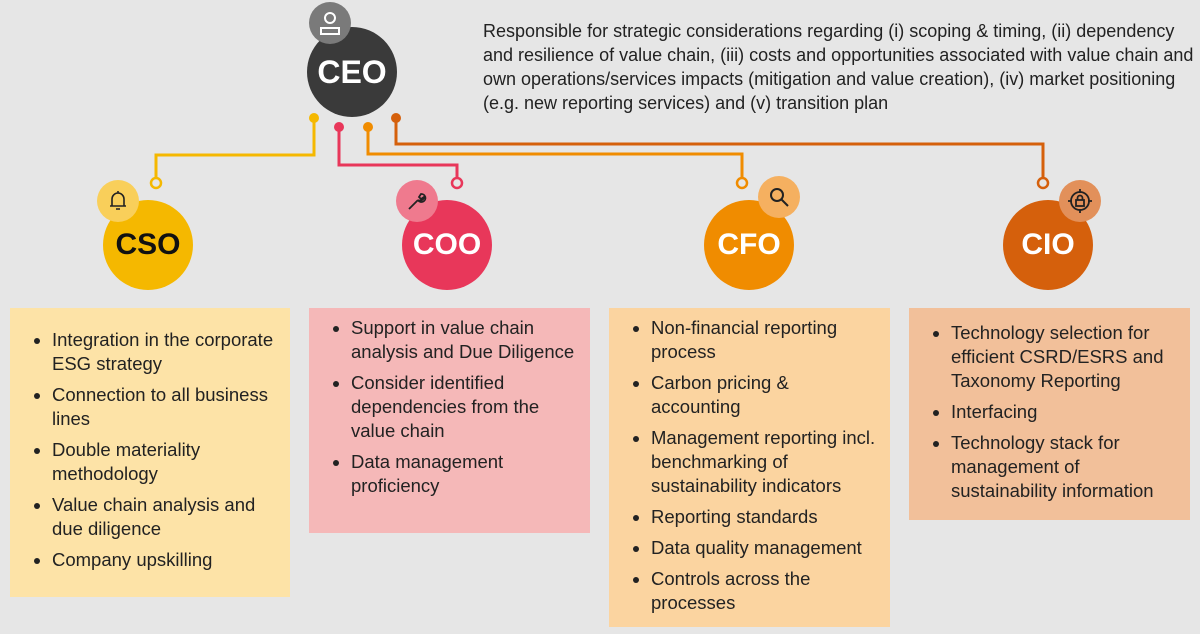 The width and height of the screenshot is (1200, 634). What do you see at coordinates (164, 560) in the screenshot?
I see `list-item: Company upskilling` at bounding box center [164, 560].